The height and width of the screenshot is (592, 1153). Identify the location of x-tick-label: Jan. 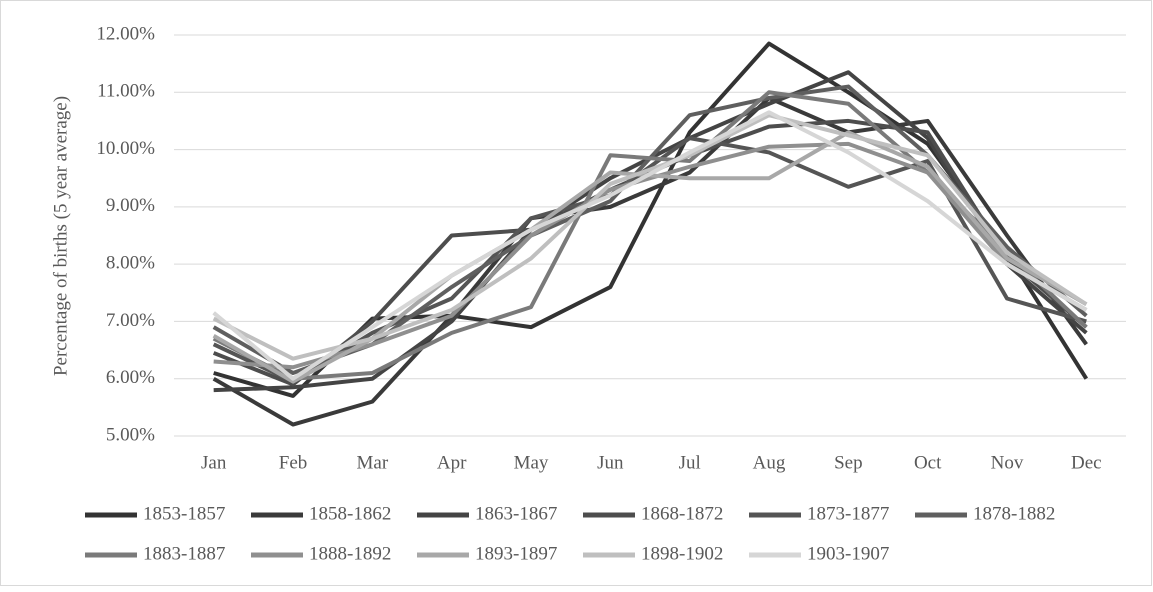
(214, 462).